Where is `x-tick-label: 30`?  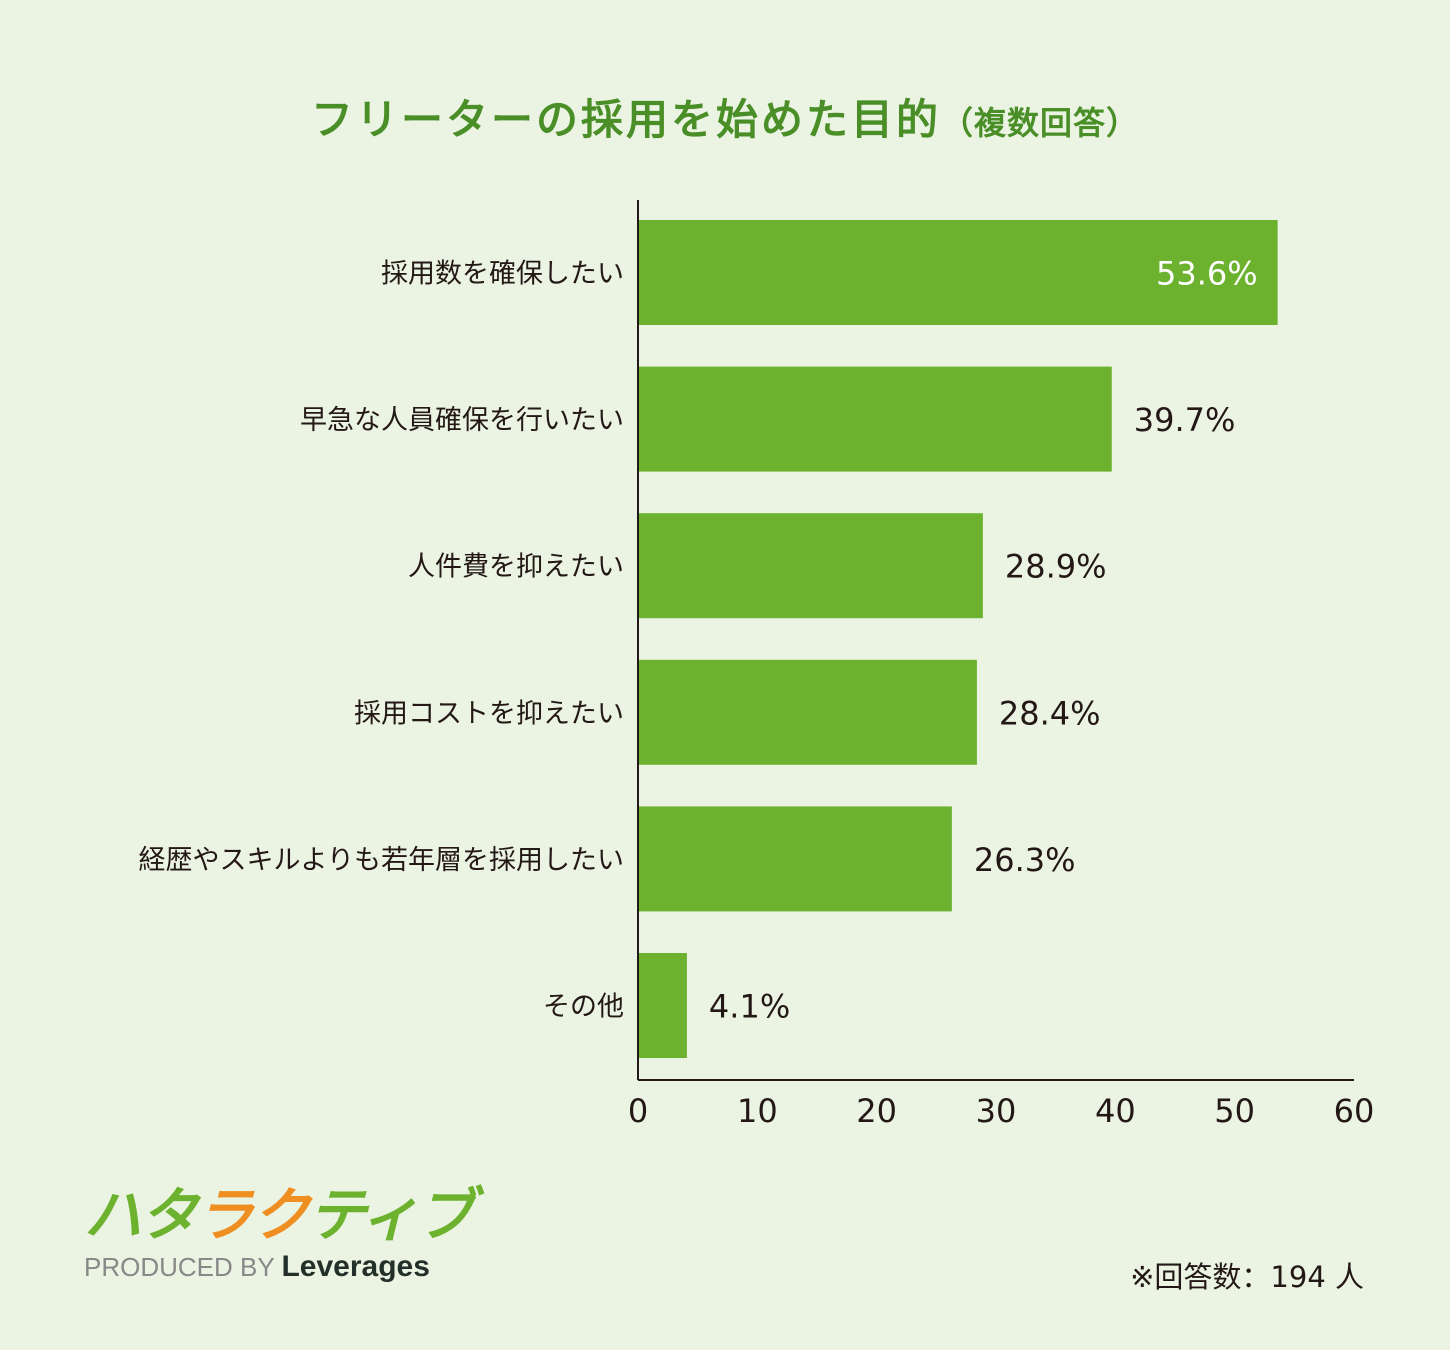
x-tick-label: 30 is located at coordinates (996, 1111).